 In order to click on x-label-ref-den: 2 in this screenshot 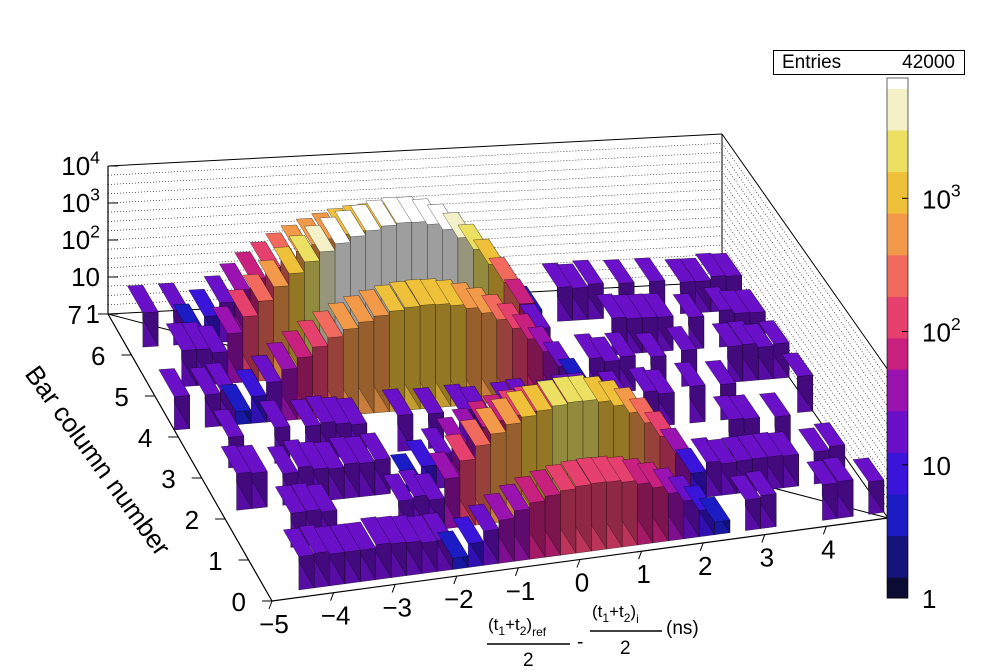, I will do `click(528, 660)`.